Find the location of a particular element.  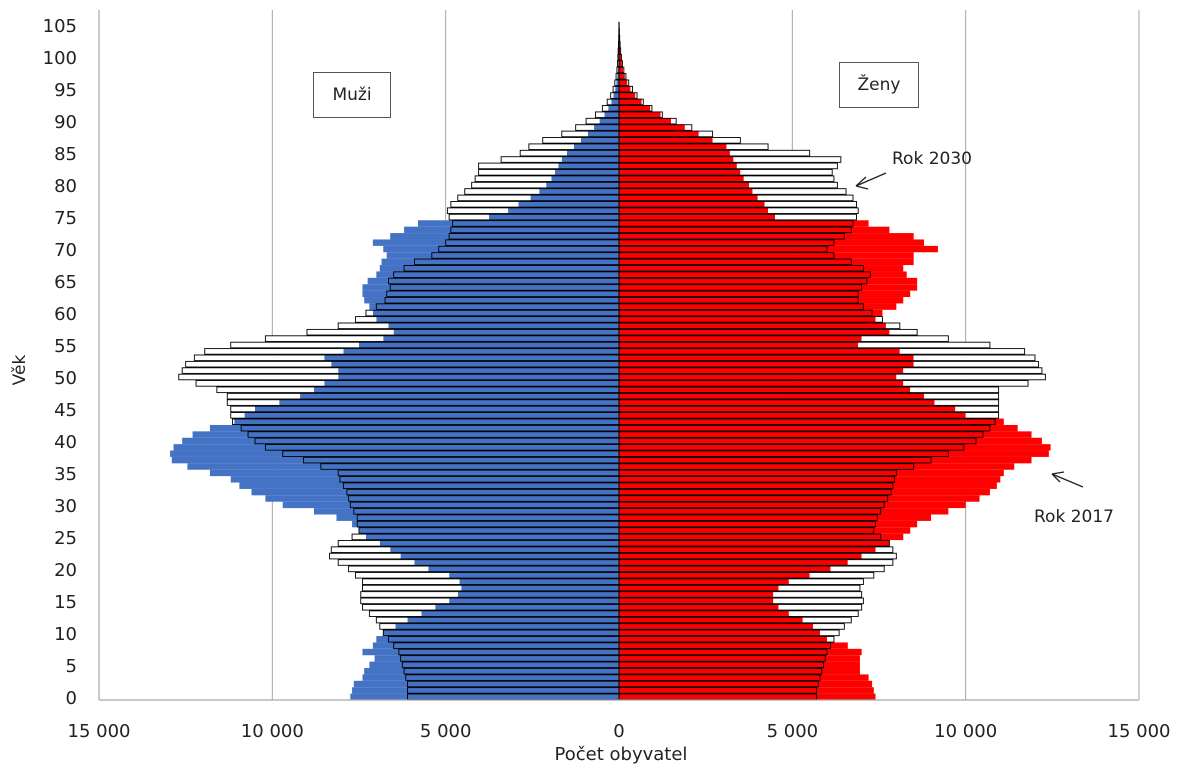

y-tick-label: 55 is located at coordinates (65, 346).